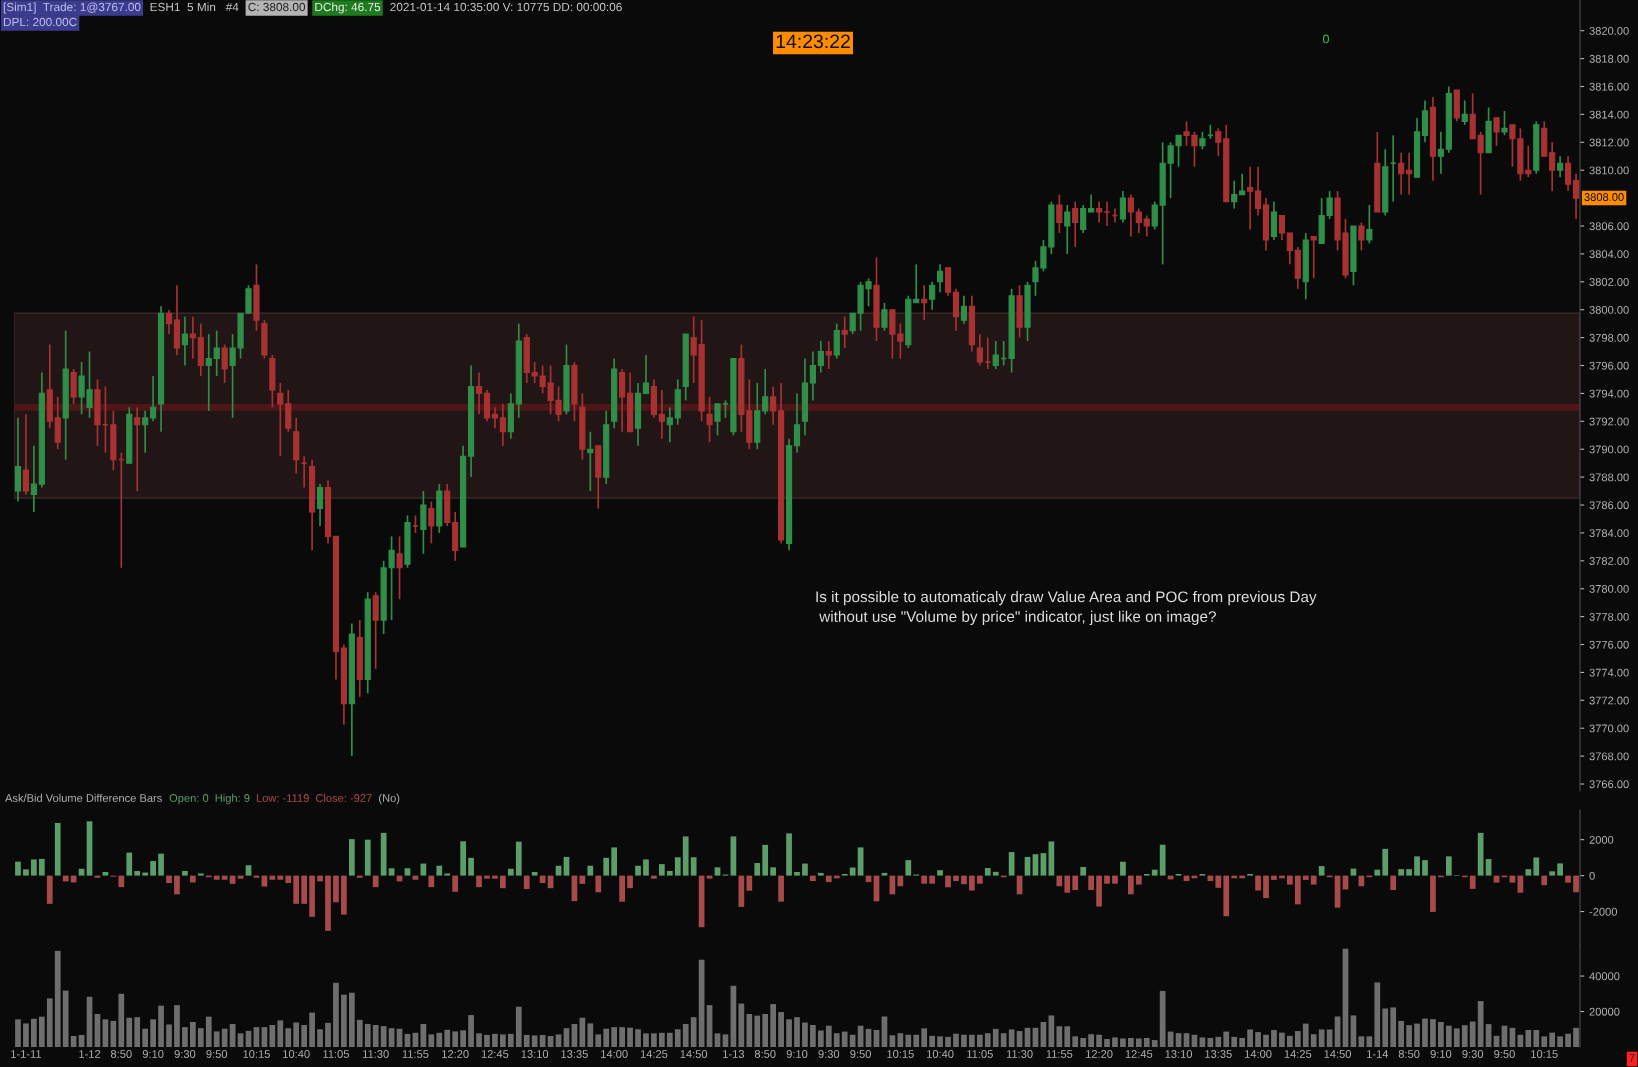 This screenshot has width=1638, height=1067. What do you see at coordinates (217, 1054) in the screenshot?
I see `x-tick-label: 9:50` at bounding box center [217, 1054].